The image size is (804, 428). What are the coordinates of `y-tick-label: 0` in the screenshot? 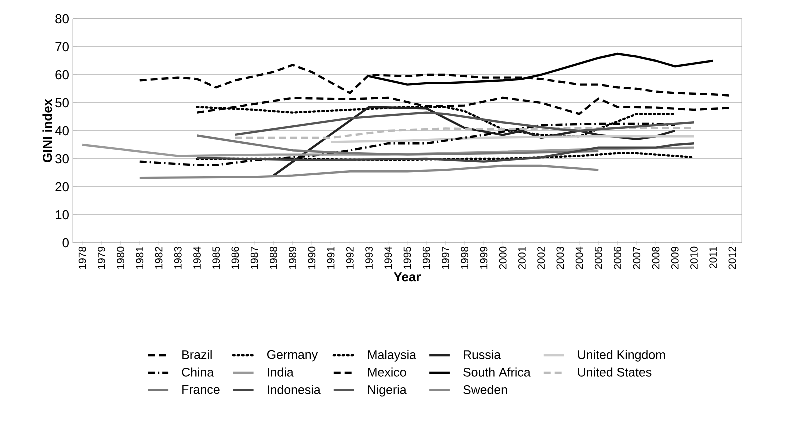 It's located at (65, 243).